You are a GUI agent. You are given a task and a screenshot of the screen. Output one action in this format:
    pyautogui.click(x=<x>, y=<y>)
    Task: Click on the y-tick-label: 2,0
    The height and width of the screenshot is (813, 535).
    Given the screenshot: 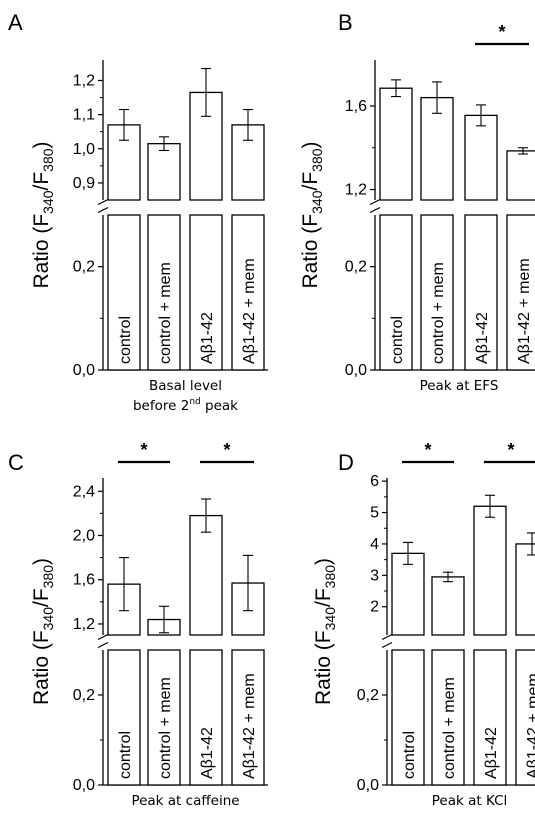 What is the action you would take?
    pyautogui.click(x=84, y=535)
    